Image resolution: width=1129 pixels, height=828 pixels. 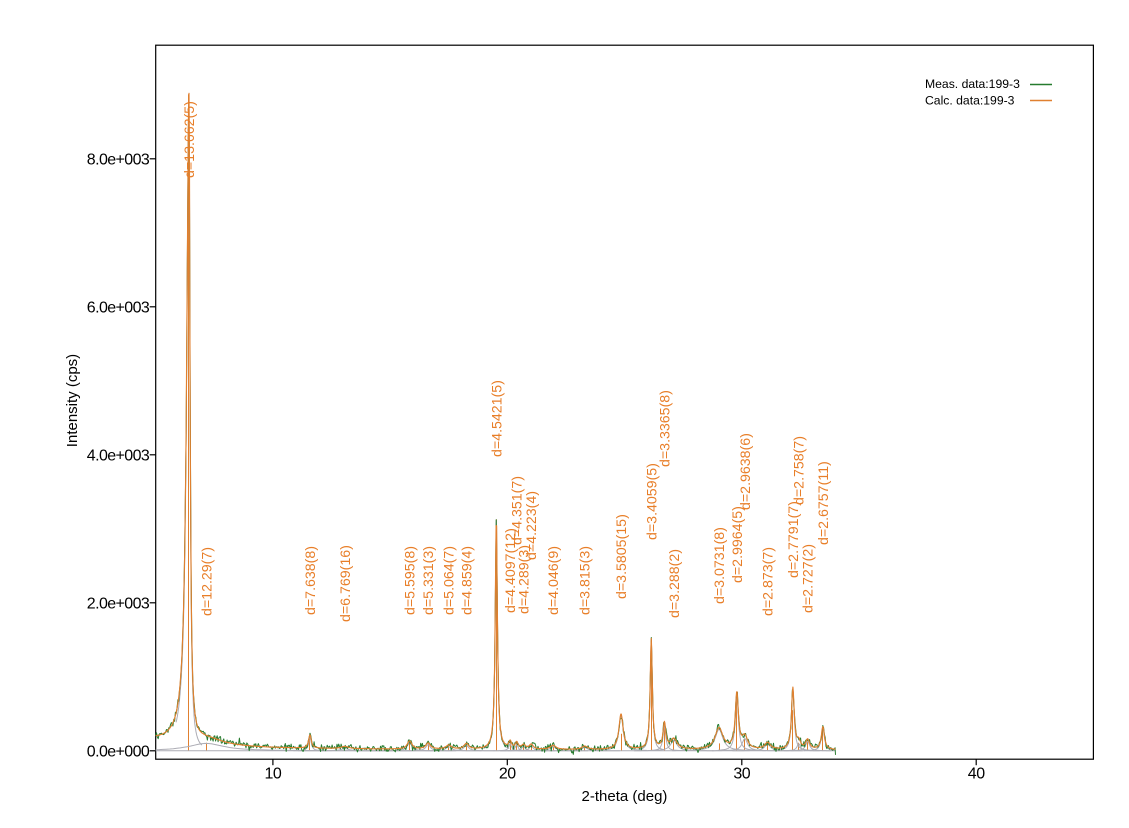 I want to click on svg-text: d=2.9964(5), so click(x=738, y=544).